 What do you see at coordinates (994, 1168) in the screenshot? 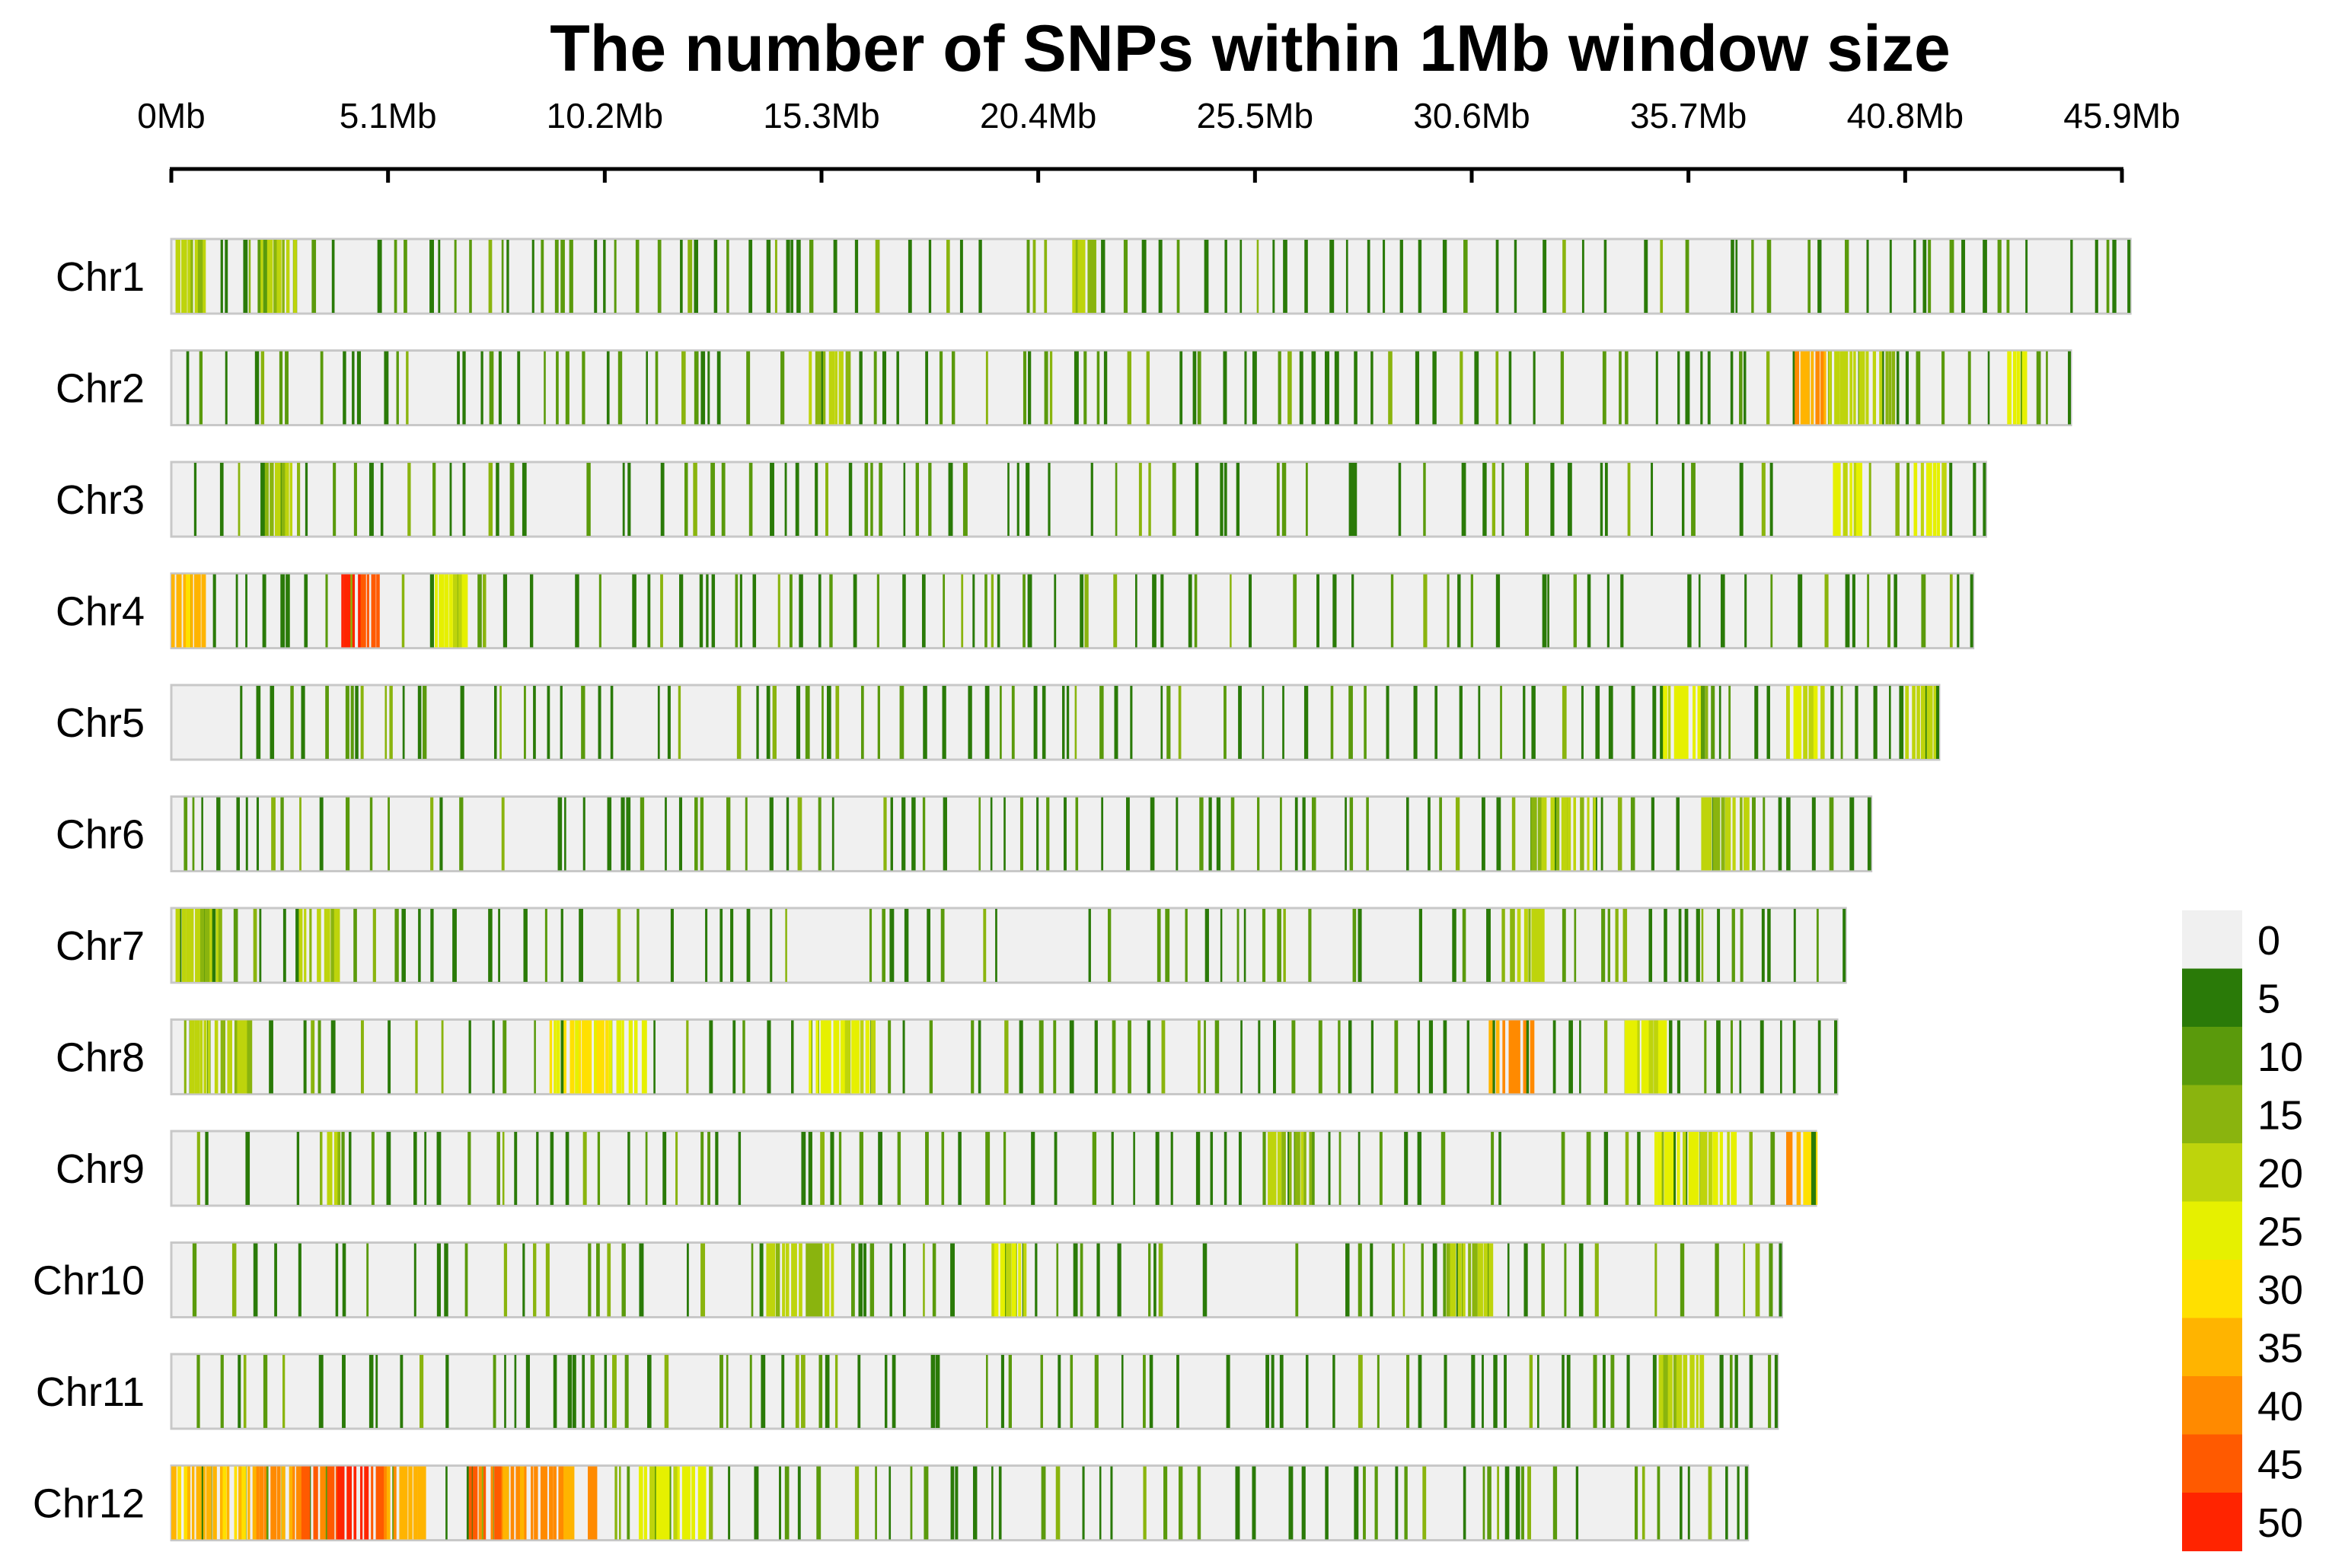
I see `chromosome-bar` at bounding box center [994, 1168].